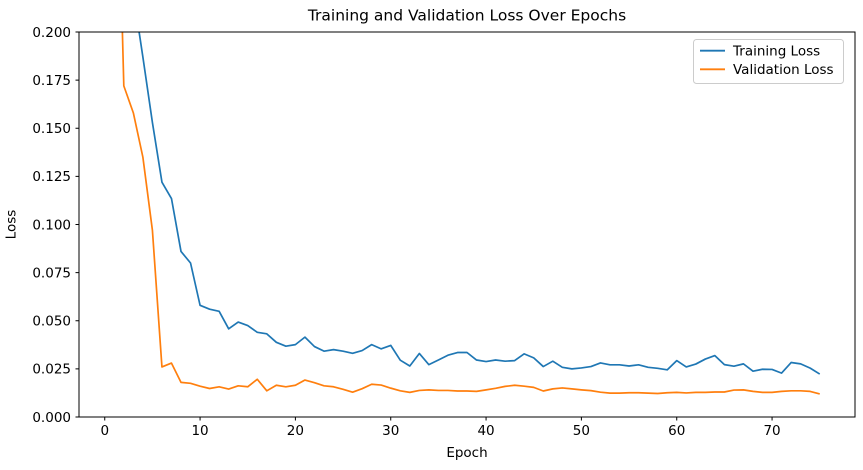 Image resolution: width=863 pixels, height=470 pixels. I want to click on legend: Training Loss Validation Loss, so click(768, 61).